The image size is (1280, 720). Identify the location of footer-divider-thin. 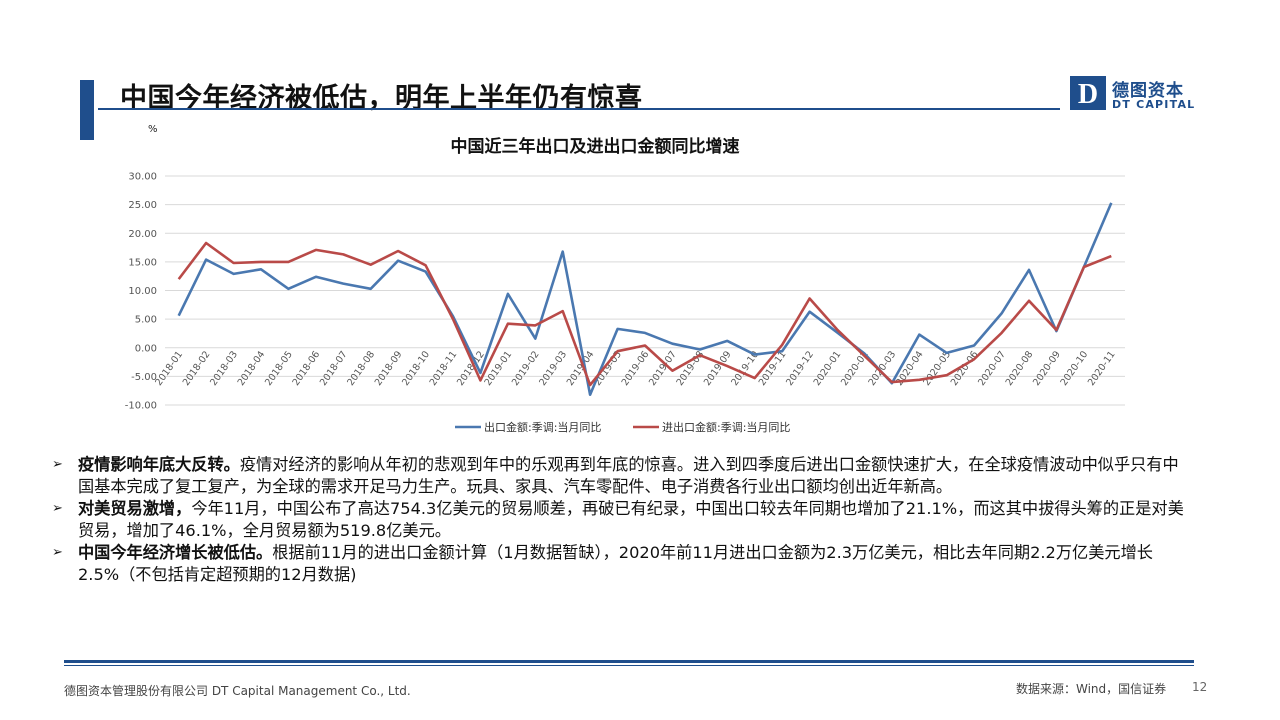
(629, 665).